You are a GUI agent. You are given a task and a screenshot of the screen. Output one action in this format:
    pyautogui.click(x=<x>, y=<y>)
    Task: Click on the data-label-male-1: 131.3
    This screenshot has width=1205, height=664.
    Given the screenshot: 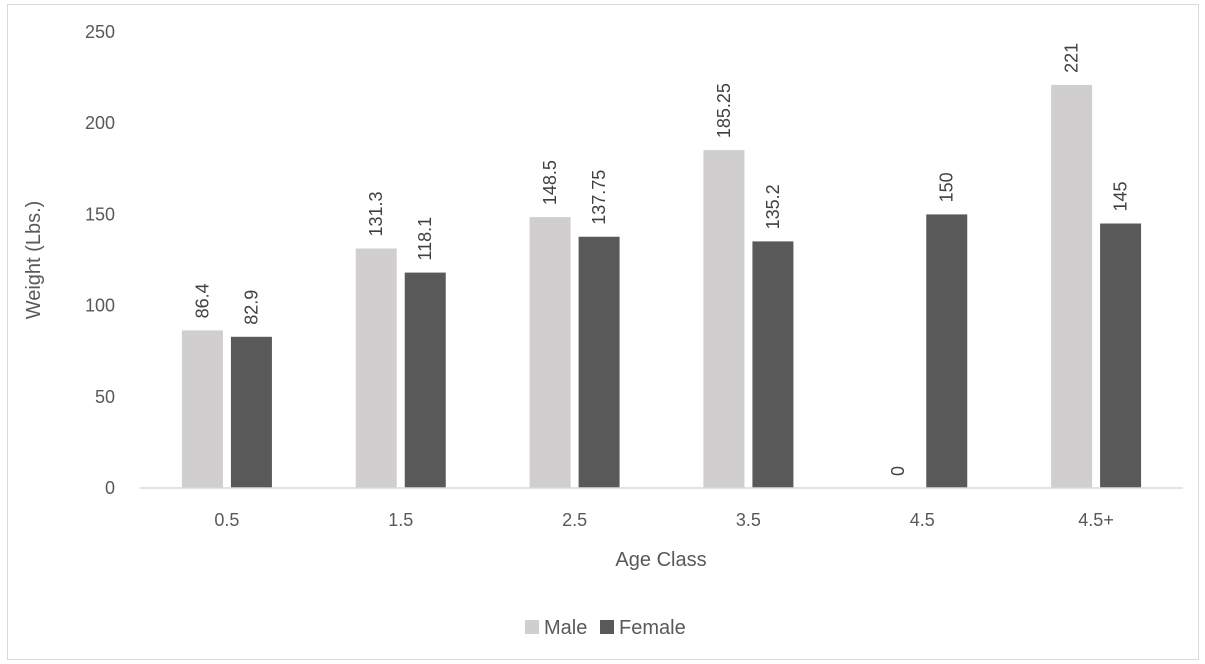 What is the action you would take?
    pyautogui.click(x=376, y=213)
    